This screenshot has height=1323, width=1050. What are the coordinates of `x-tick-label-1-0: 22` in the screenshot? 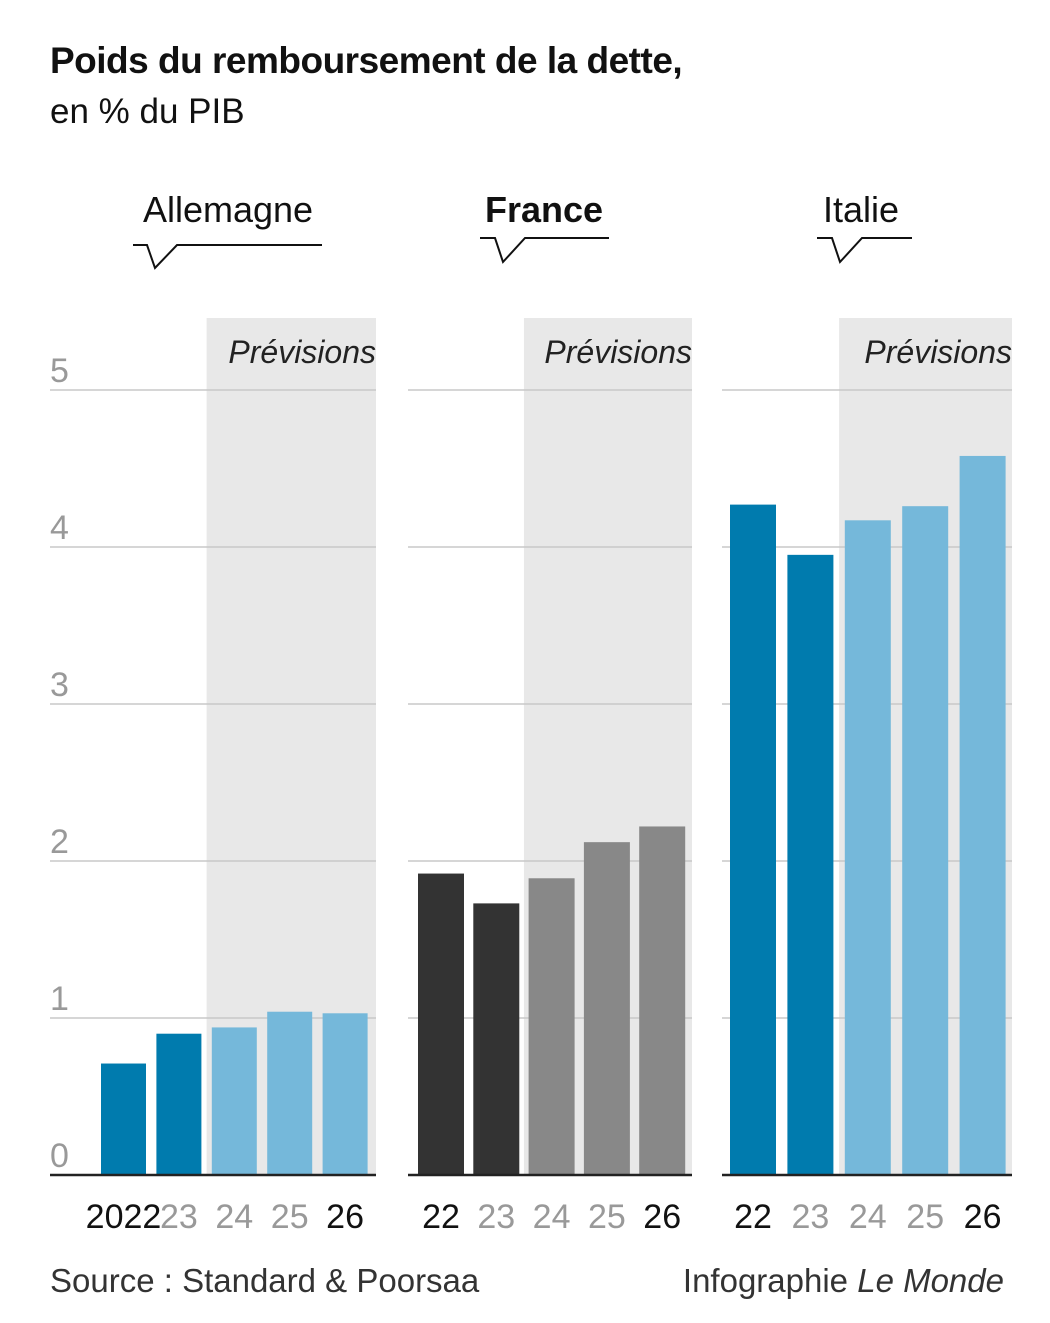 It's located at (441, 1217).